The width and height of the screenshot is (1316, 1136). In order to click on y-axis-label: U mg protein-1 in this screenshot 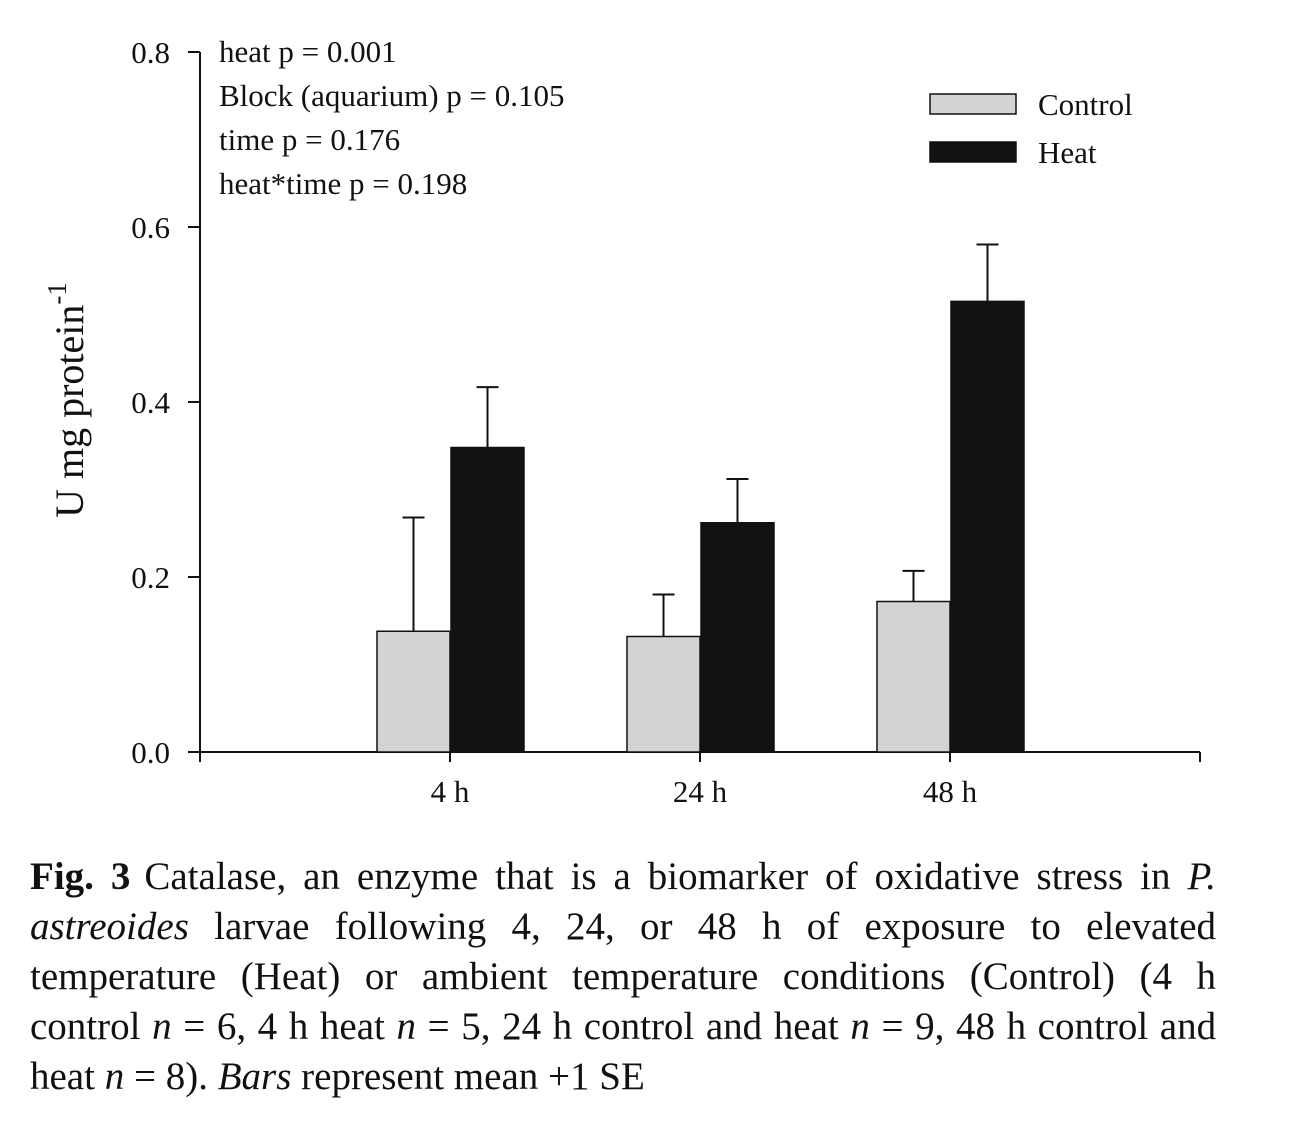, I will do `click(67, 400)`.